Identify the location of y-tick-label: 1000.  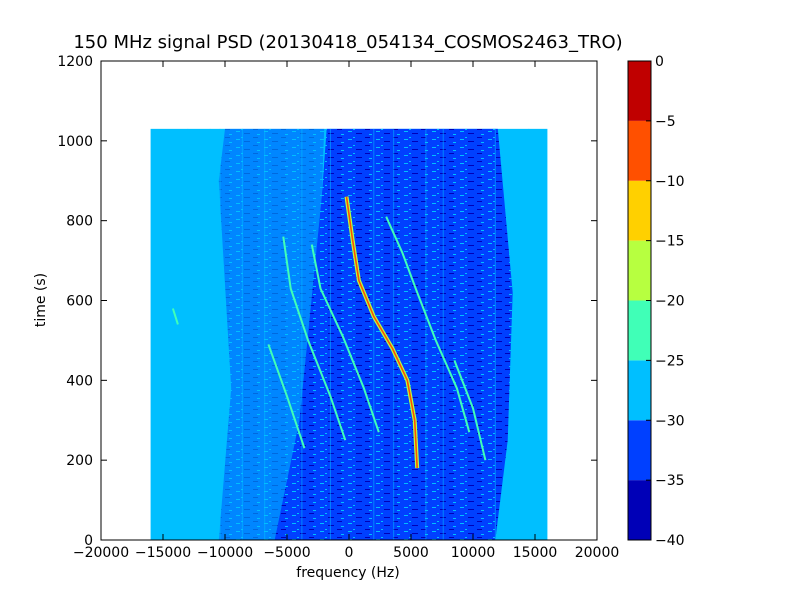
(75, 142).